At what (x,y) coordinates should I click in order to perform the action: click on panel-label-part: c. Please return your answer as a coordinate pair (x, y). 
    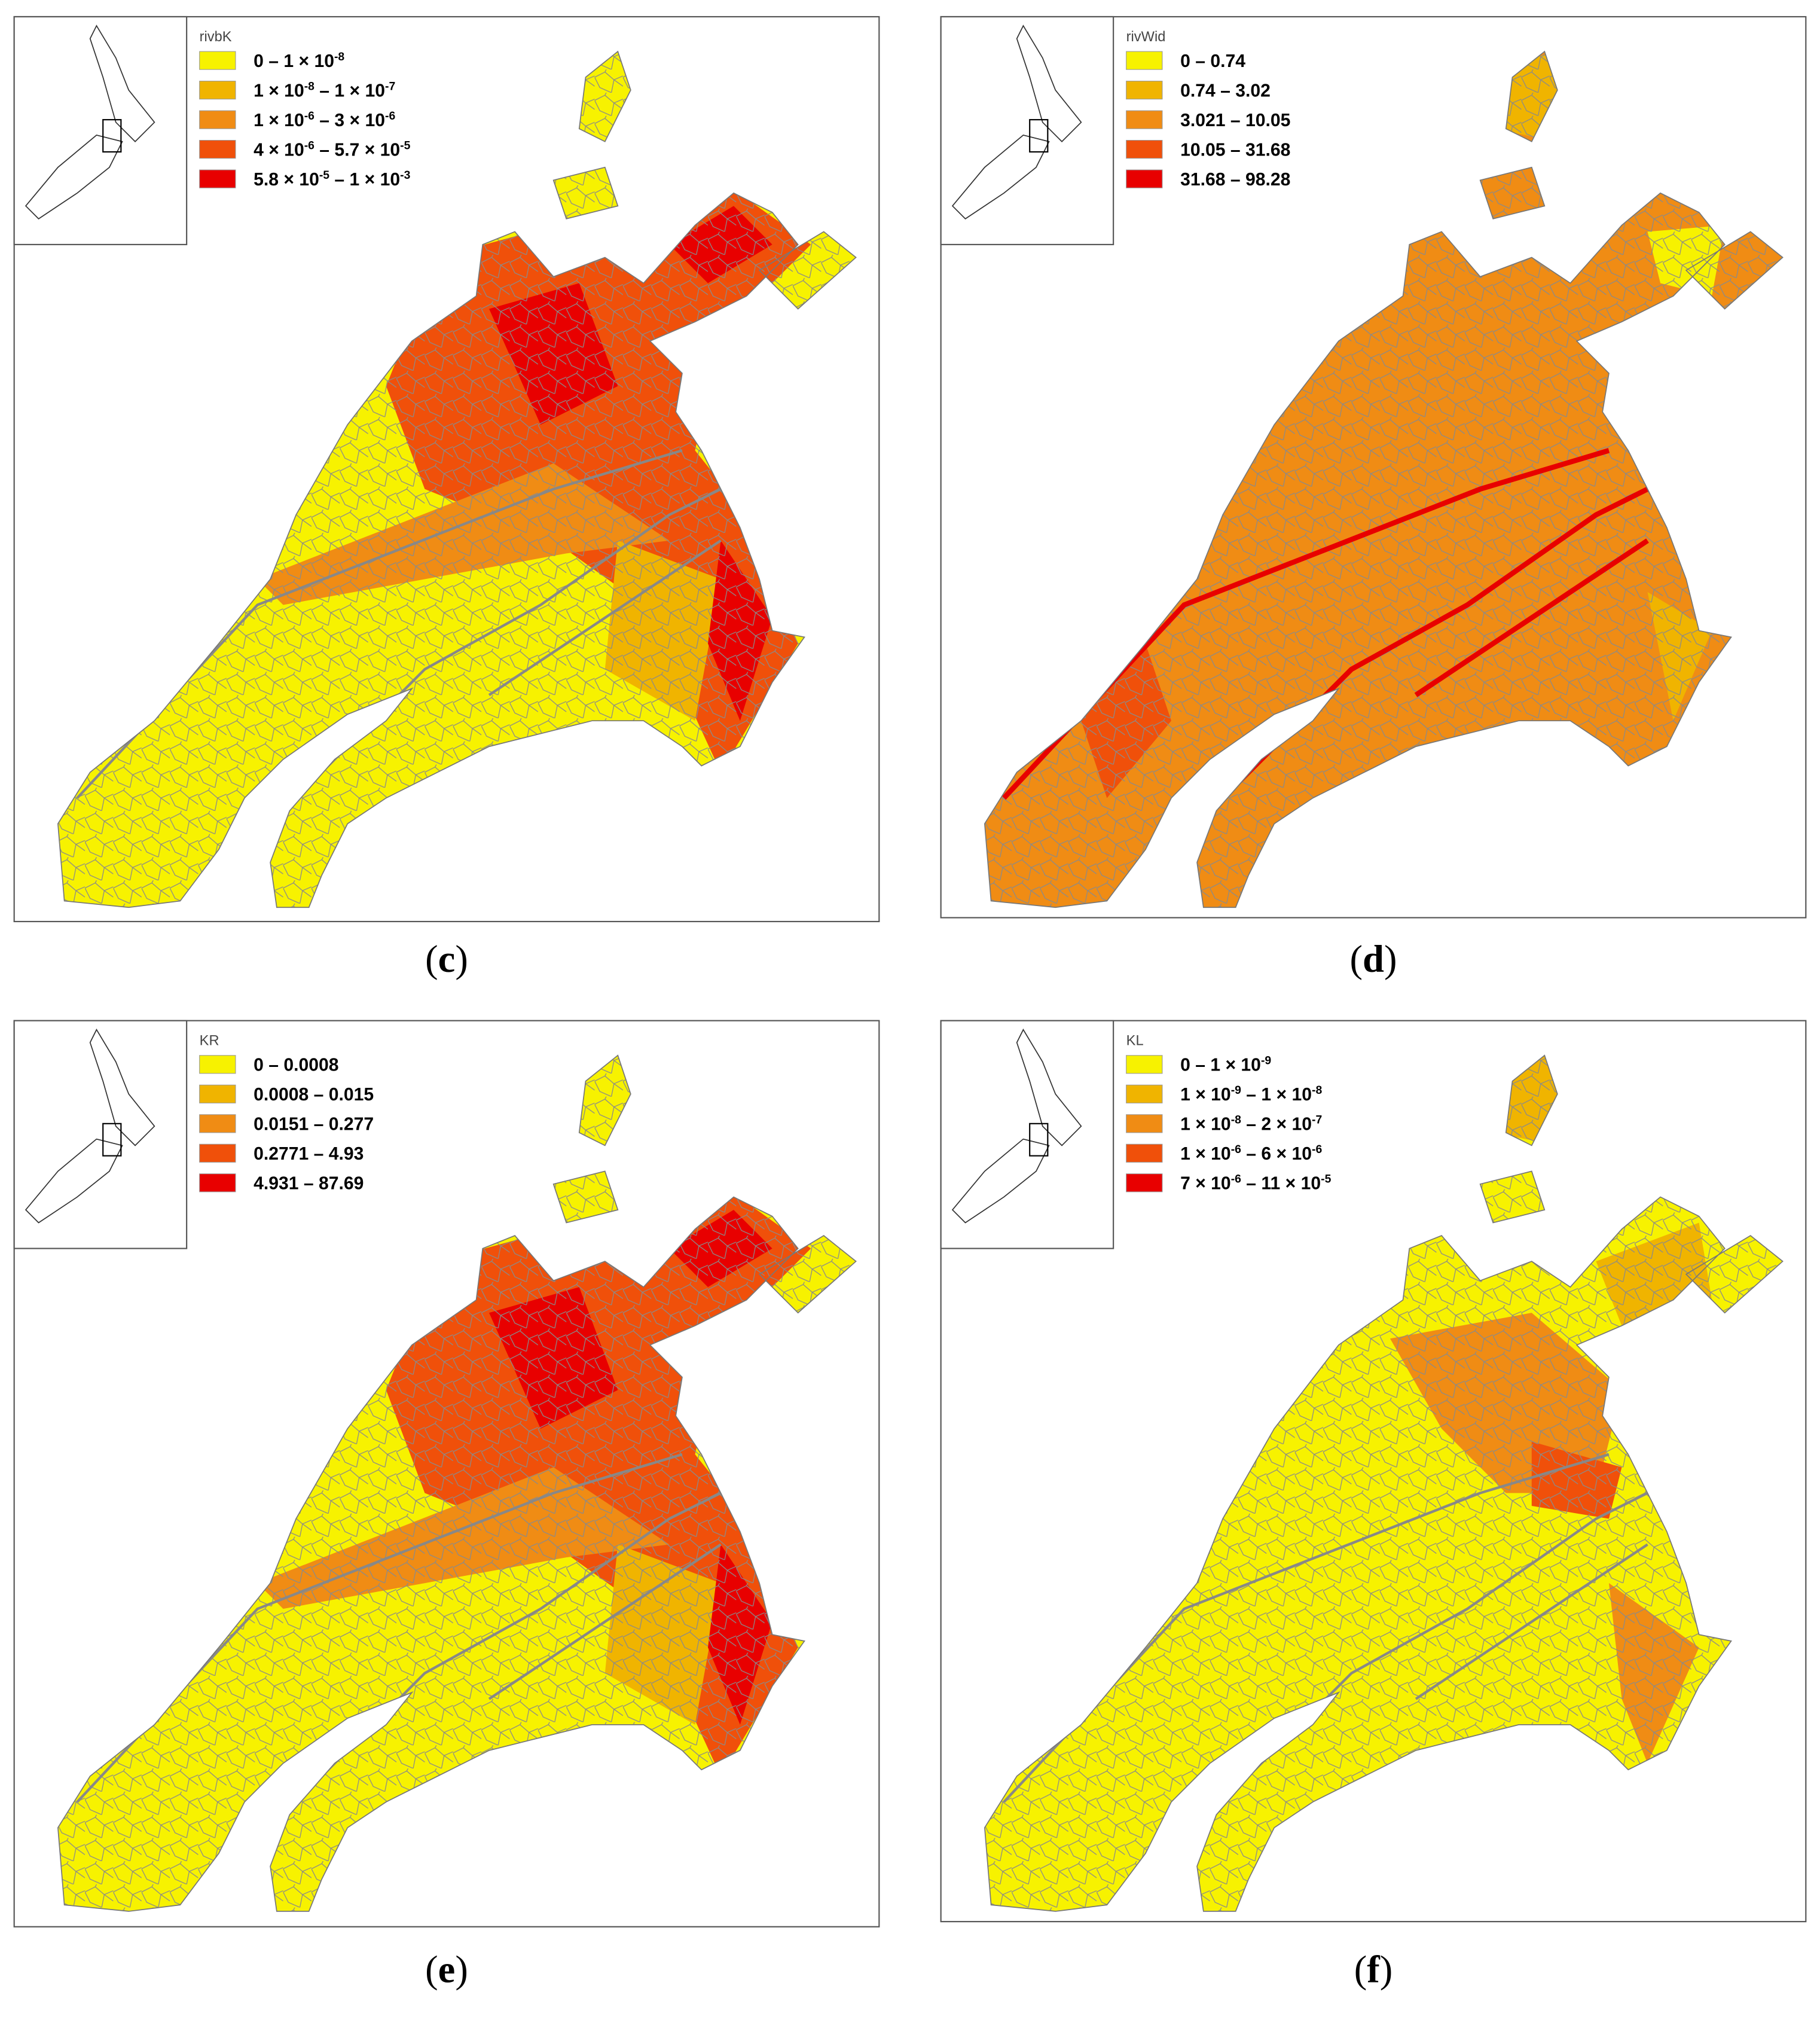
    Looking at the image, I should click on (447, 958).